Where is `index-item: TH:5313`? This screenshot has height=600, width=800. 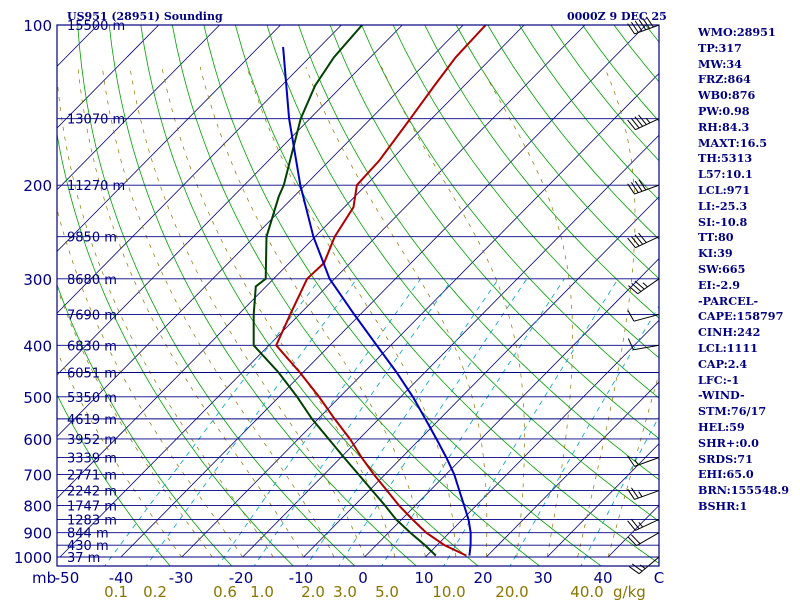 index-item: TH:5313 is located at coordinates (725, 158).